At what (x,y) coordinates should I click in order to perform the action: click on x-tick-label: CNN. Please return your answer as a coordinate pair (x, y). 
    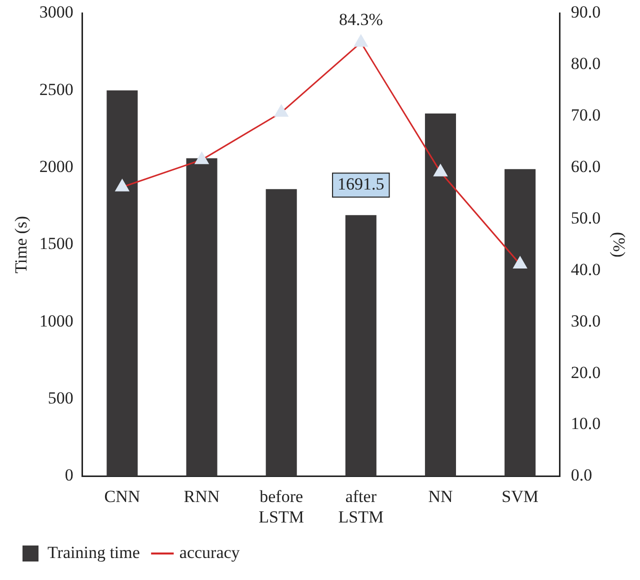
    Looking at the image, I should click on (122, 496).